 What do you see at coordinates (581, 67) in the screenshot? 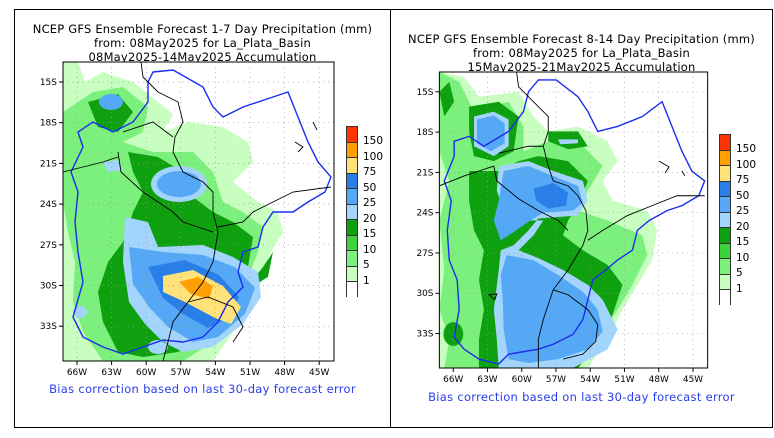
I see `panel-period: 15May2025-21May2025 Accumulation` at bounding box center [581, 67].